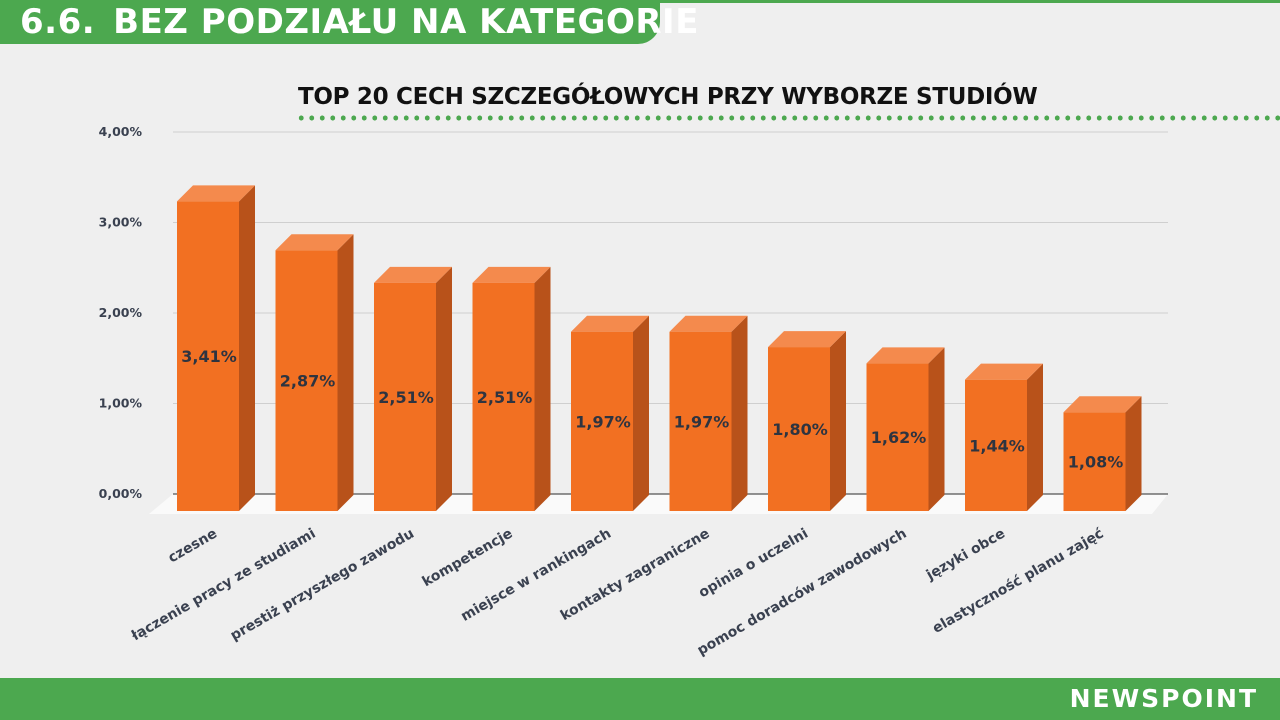 The height and width of the screenshot is (720, 1280). I want to click on y-tick-label: 0,00%, so click(121, 493).